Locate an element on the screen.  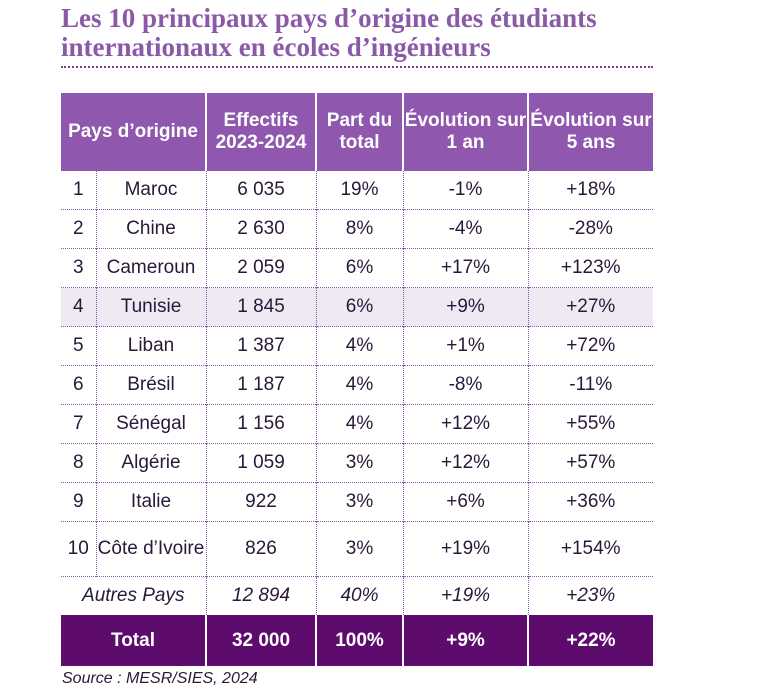
table-row: 7 Sénégal 1 156 4% +12% +55% is located at coordinates (357, 424).